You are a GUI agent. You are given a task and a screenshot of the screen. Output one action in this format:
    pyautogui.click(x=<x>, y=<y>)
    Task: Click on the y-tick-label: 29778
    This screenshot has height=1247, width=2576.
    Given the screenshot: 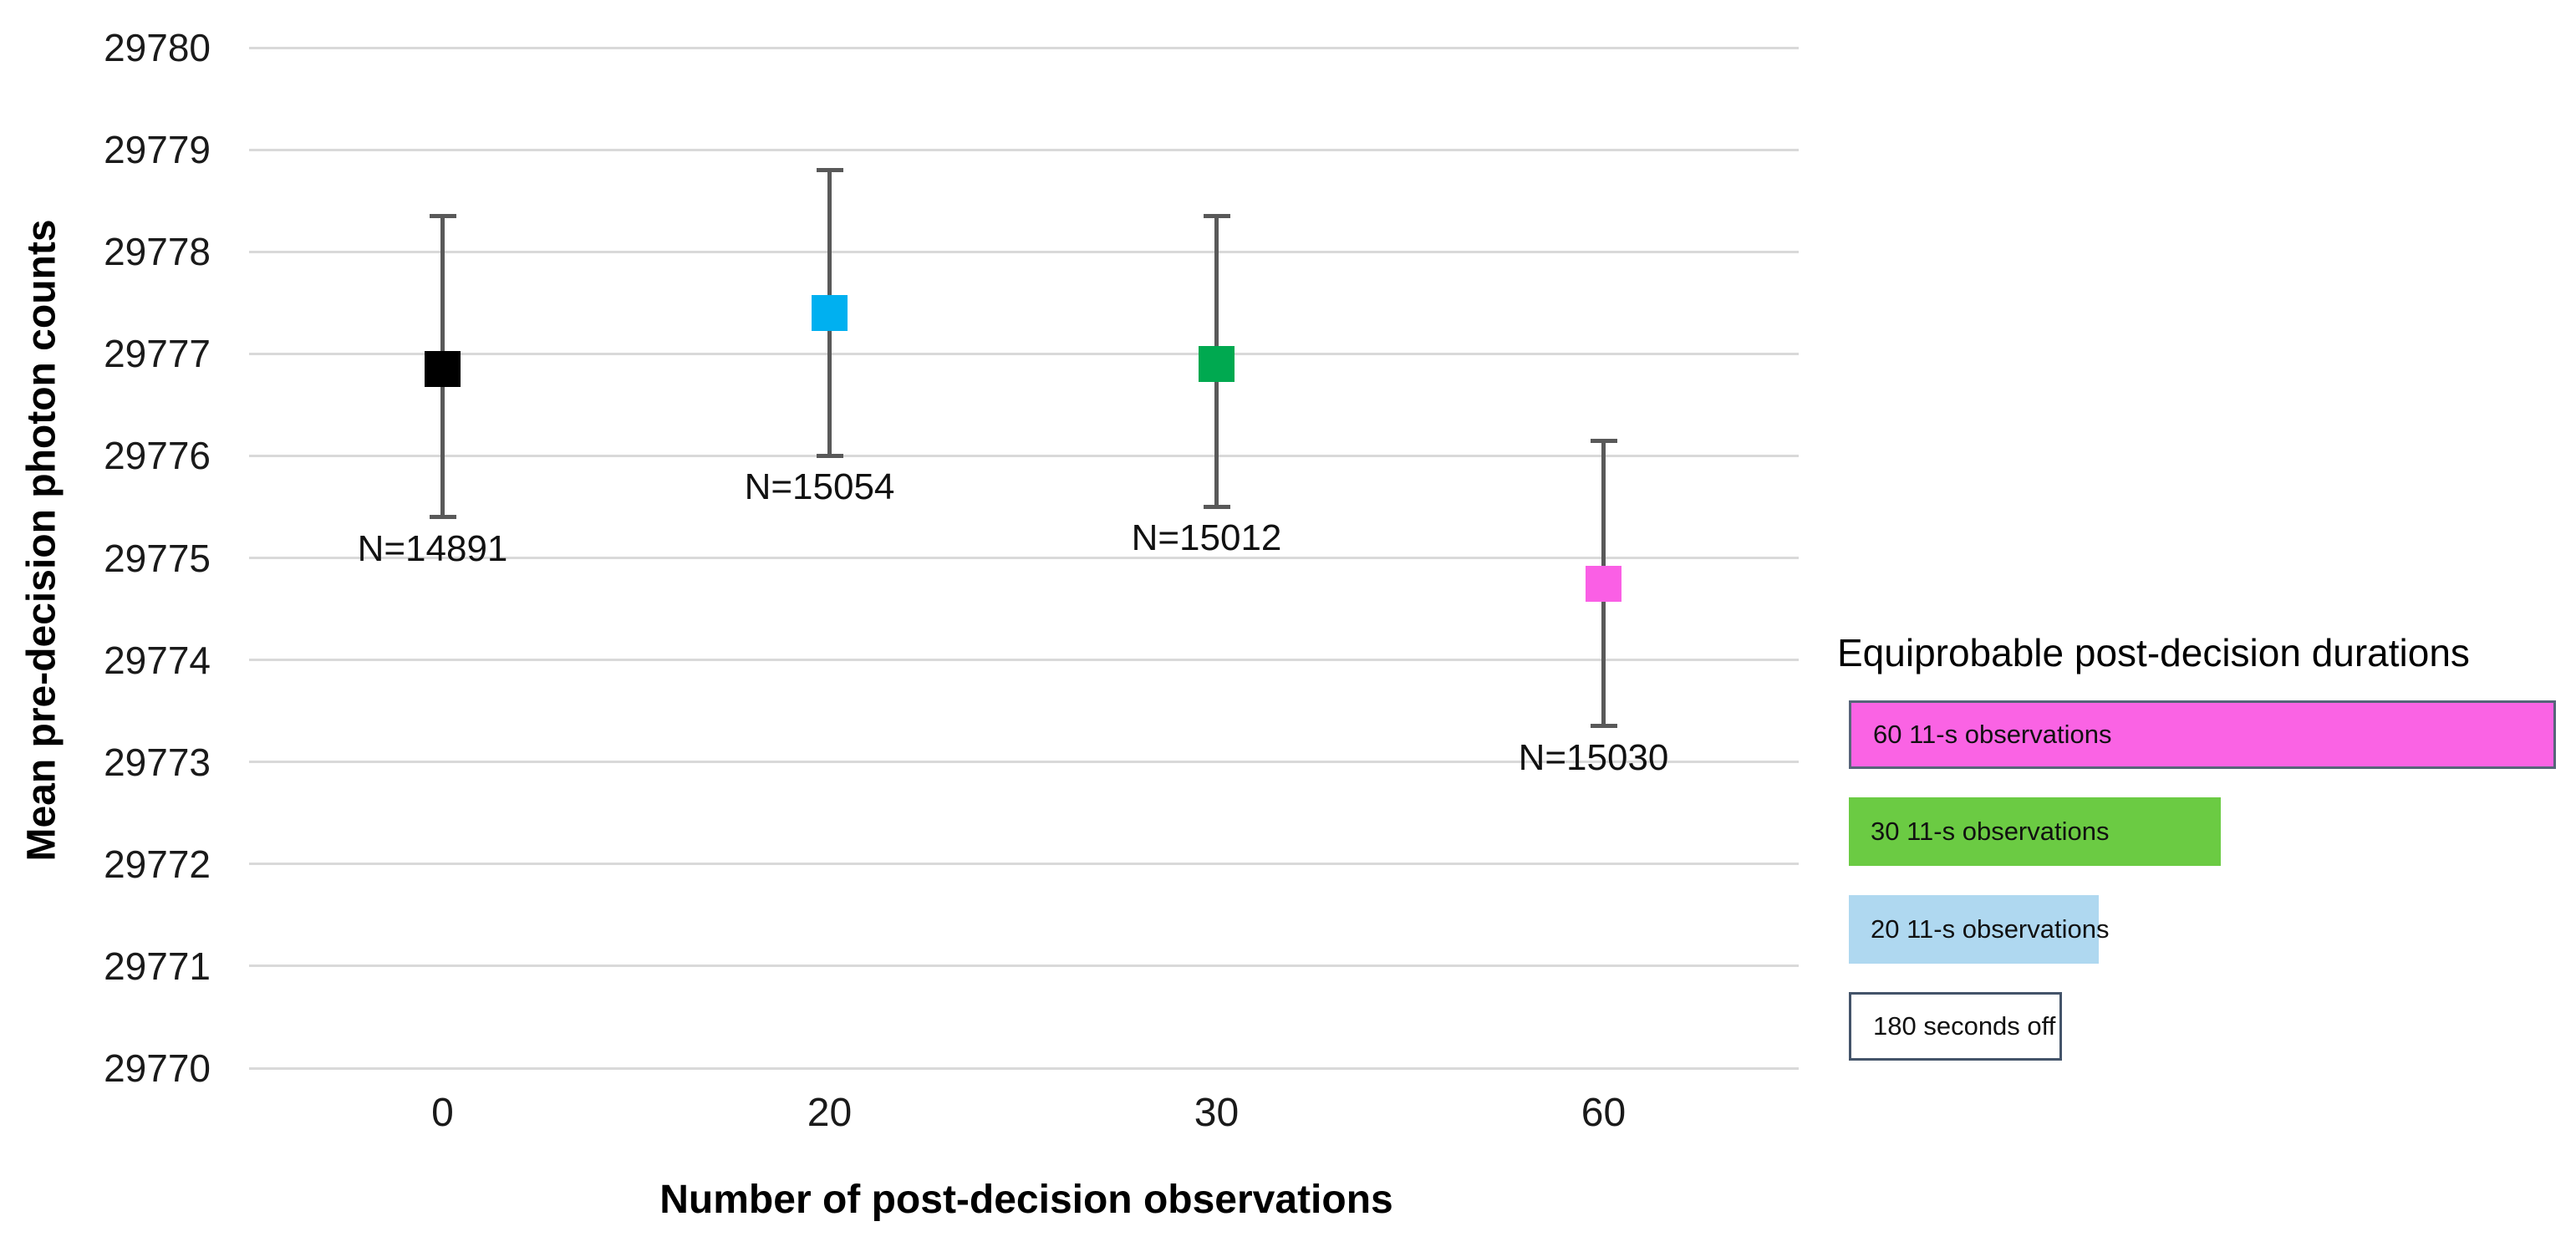 What is the action you would take?
    pyautogui.click(x=157, y=252)
    